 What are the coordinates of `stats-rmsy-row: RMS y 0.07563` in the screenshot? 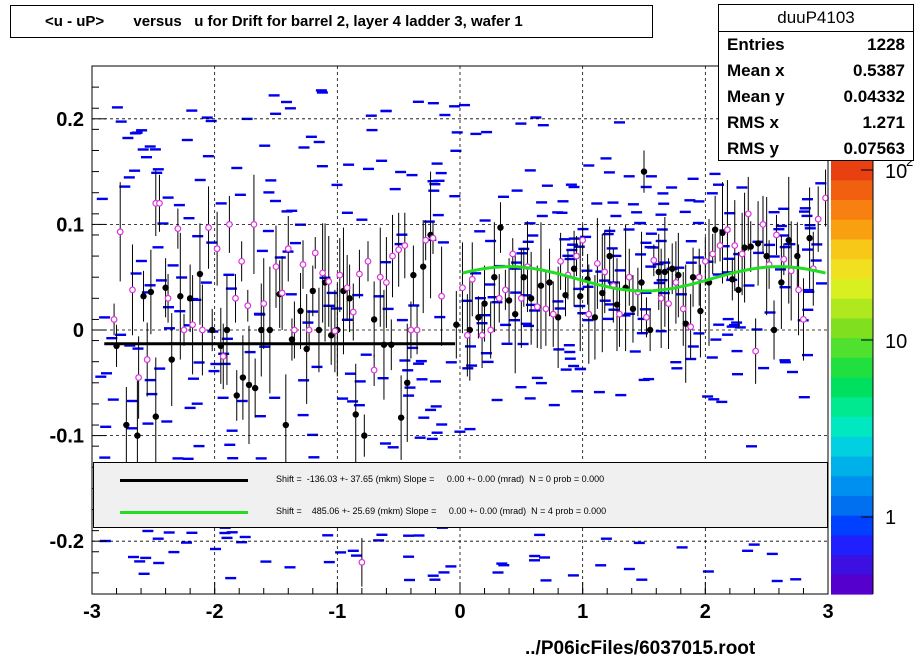 It's located at (816, 149).